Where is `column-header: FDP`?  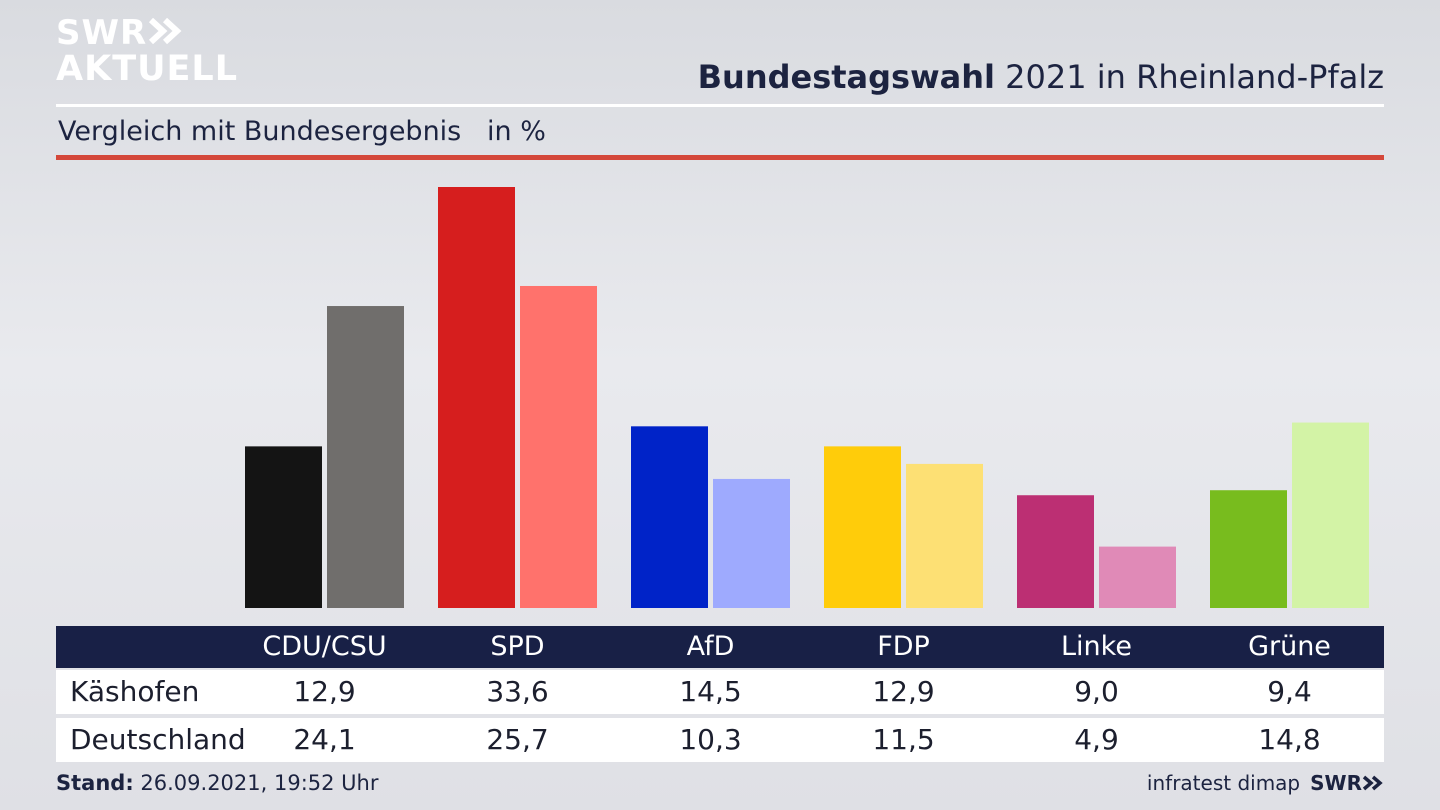 column-header: FDP is located at coordinates (903, 646).